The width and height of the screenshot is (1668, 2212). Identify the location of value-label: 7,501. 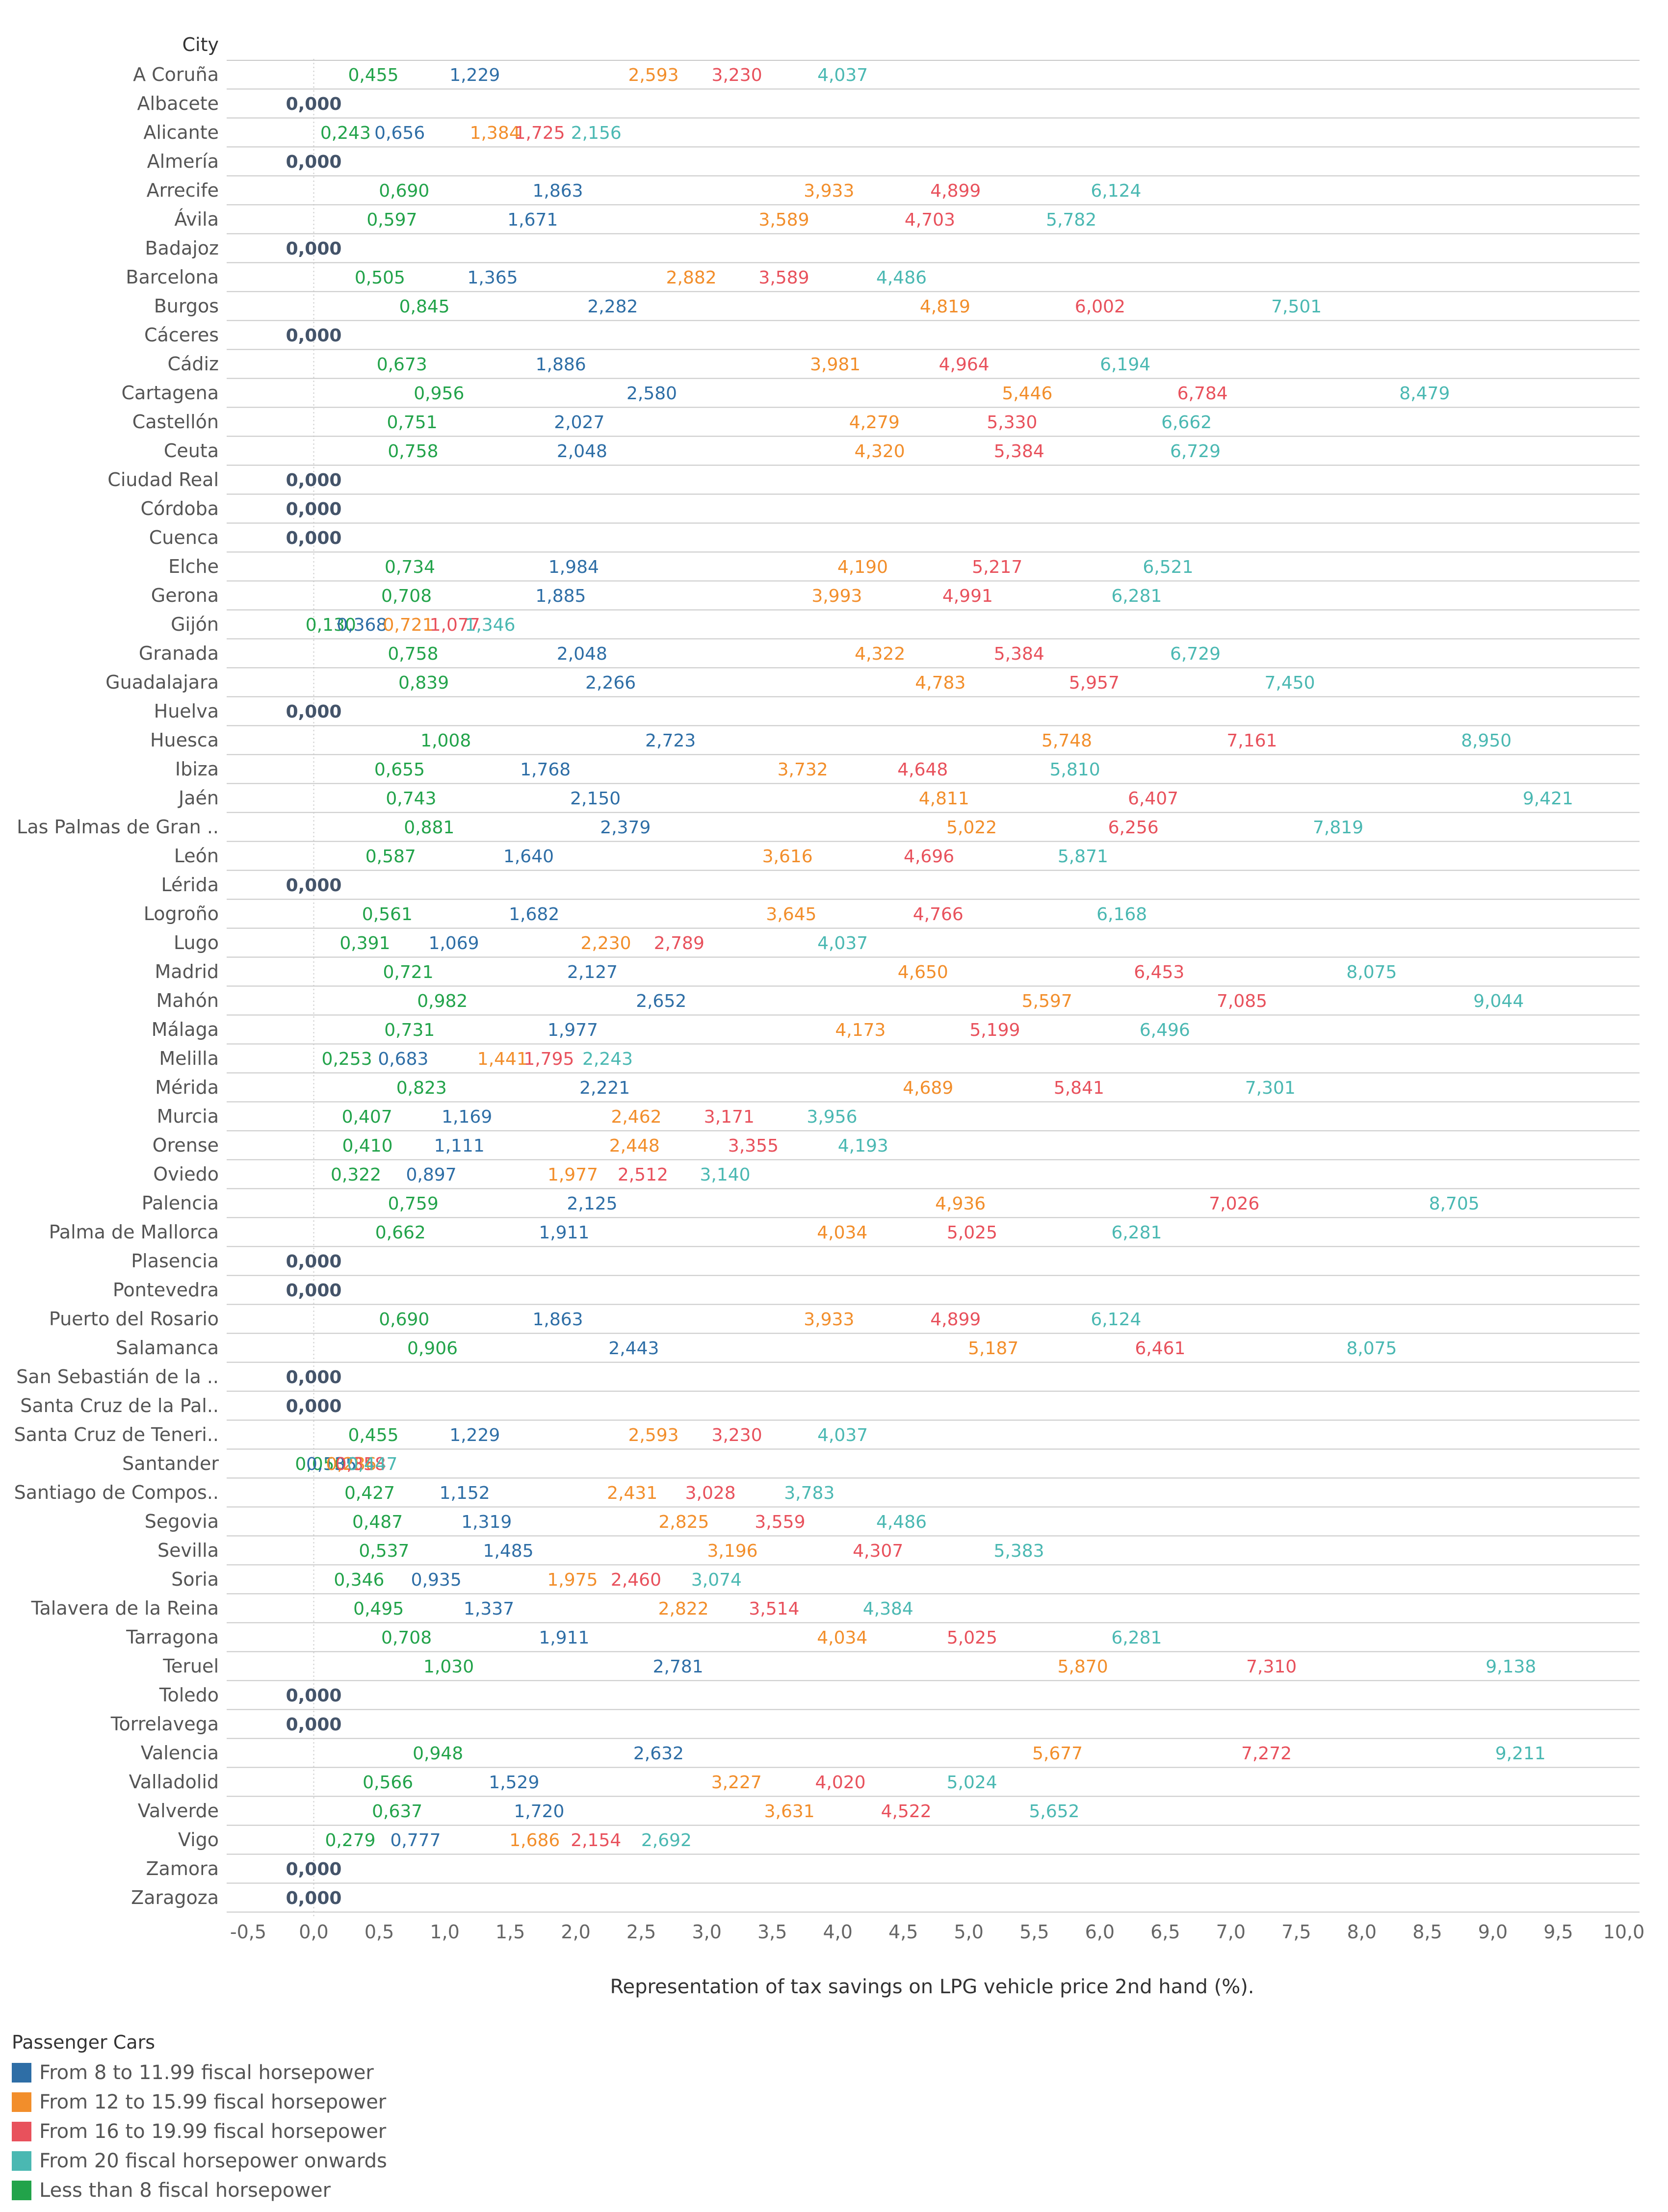
(1297, 307).